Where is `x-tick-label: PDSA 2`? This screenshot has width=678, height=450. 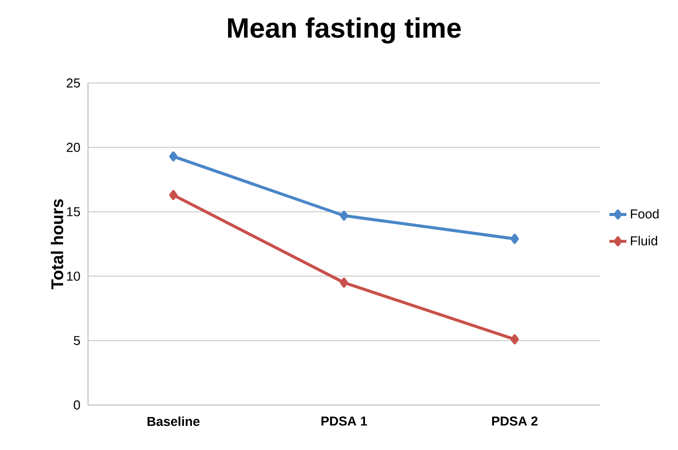
x-tick-label: PDSA 2 is located at coordinates (515, 421).